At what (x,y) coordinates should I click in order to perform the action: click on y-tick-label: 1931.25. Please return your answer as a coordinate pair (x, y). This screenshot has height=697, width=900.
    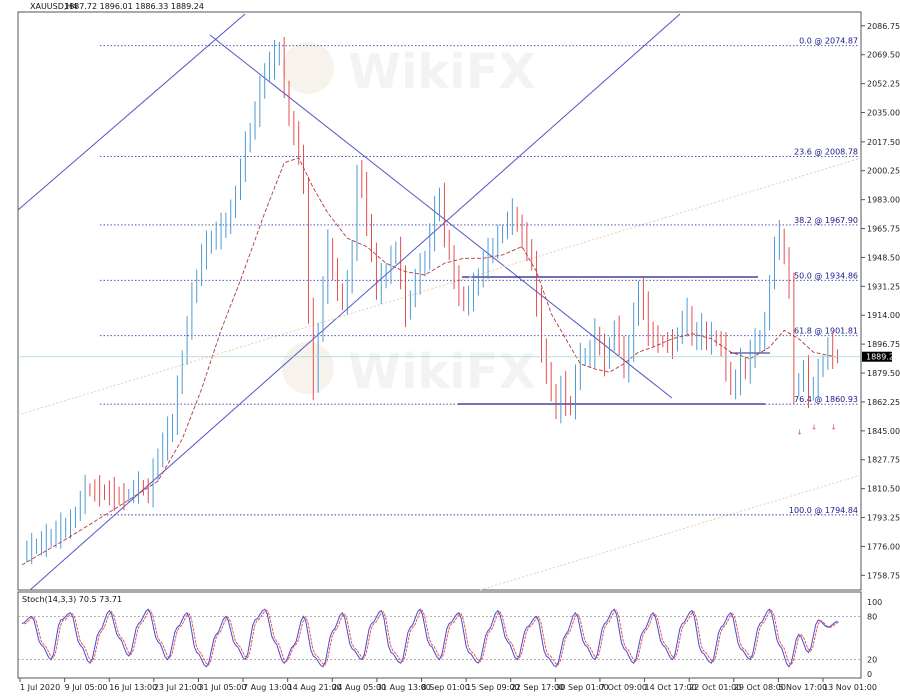
    Looking at the image, I should click on (883, 286).